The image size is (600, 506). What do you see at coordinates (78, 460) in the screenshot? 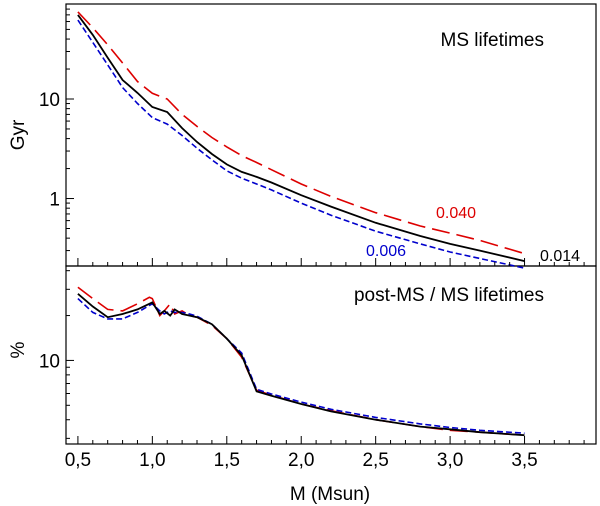
I see `x-tick-label: 0,5` at bounding box center [78, 460].